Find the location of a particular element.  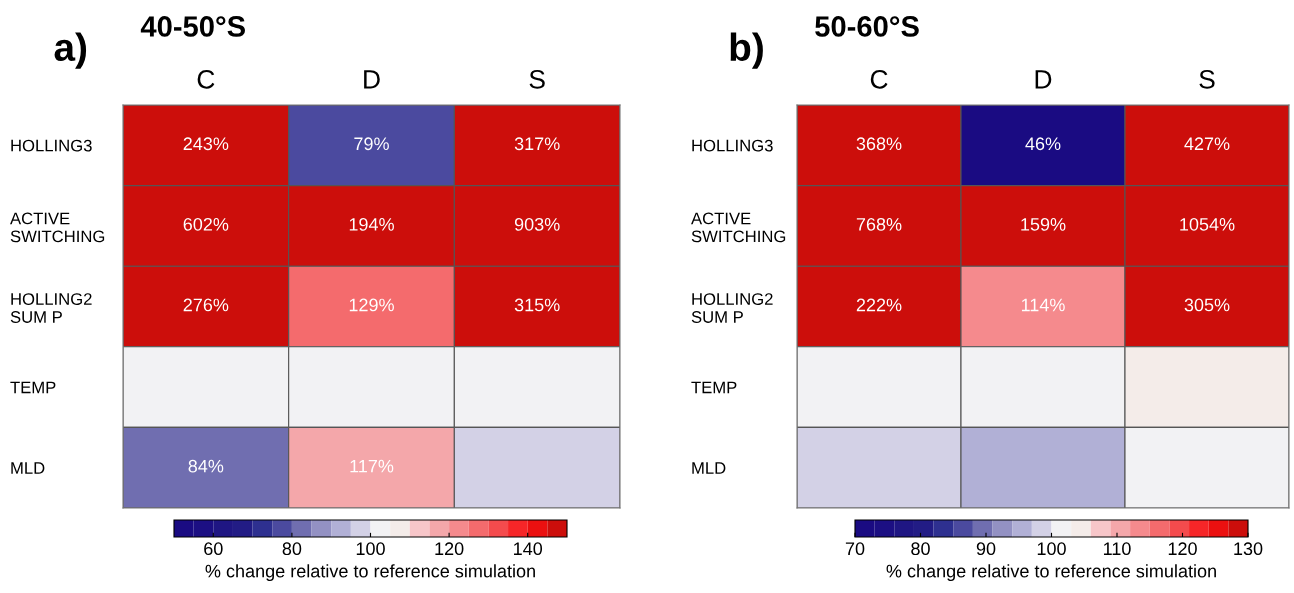

chart-title: 50-60°S is located at coordinates (867, 26).